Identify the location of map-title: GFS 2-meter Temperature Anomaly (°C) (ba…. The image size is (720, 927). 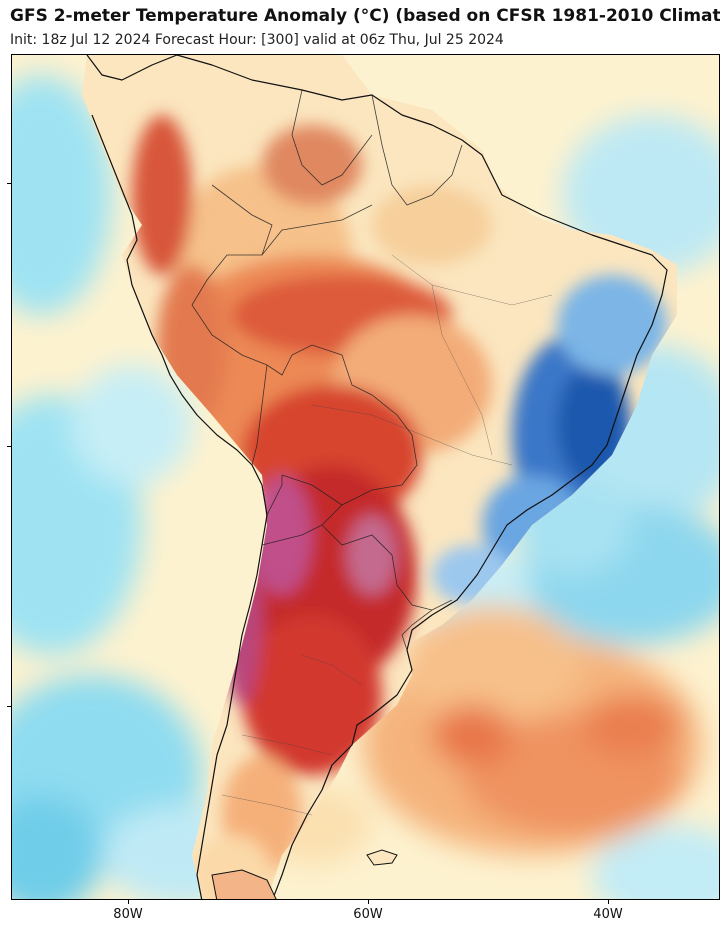
(365, 16).